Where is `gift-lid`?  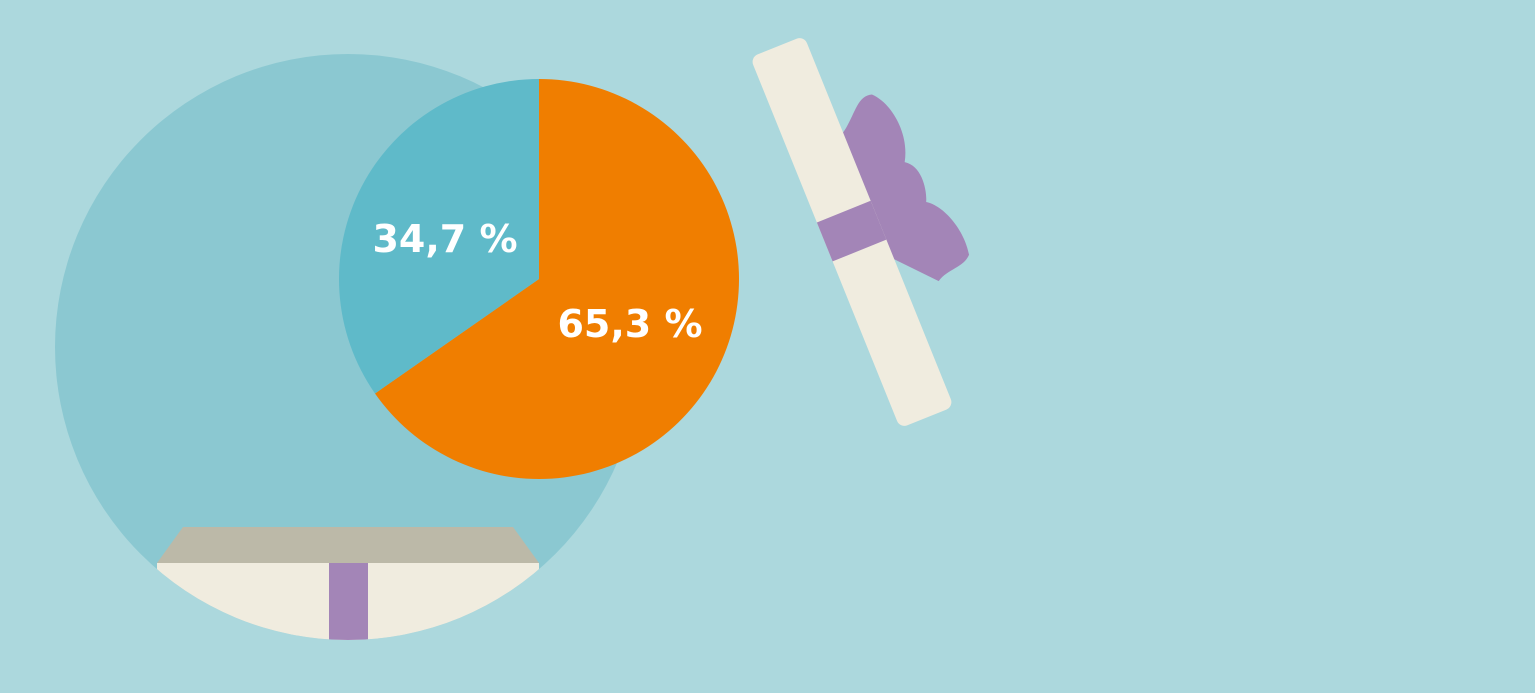
gift-lid is located at coordinates (861, 232).